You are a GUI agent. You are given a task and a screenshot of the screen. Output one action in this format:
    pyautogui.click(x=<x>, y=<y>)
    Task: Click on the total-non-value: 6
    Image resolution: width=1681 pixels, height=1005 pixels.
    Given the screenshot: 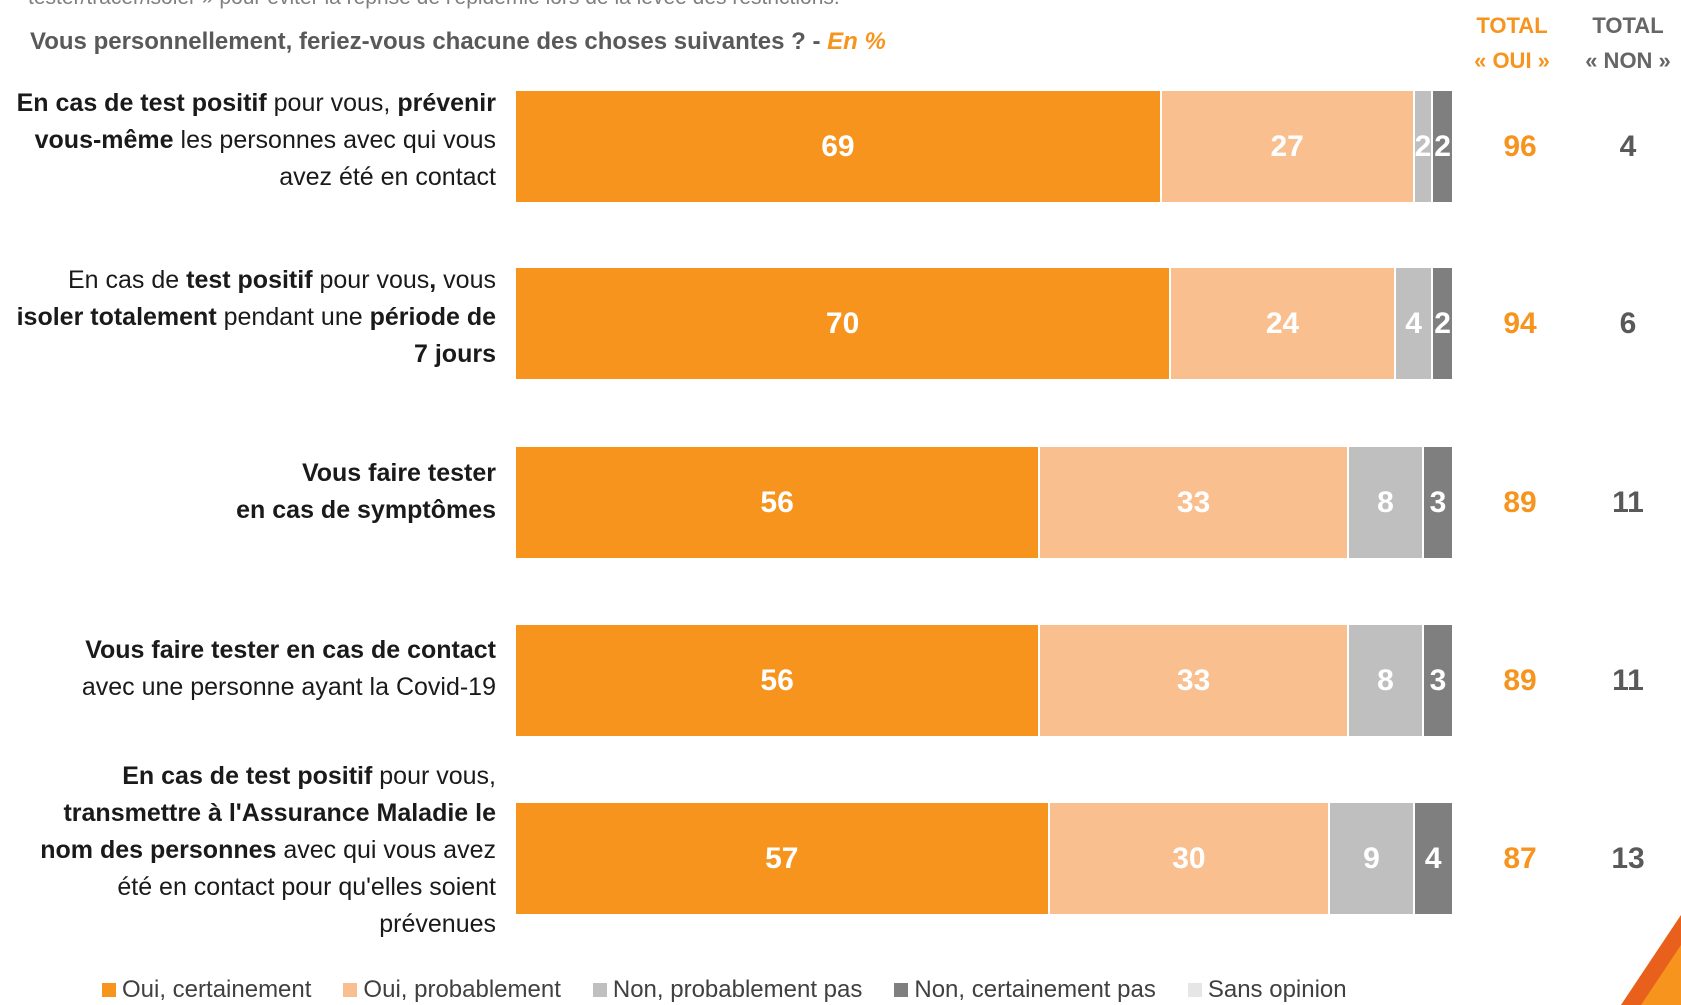 What is the action you would take?
    pyautogui.click(x=1628, y=323)
    